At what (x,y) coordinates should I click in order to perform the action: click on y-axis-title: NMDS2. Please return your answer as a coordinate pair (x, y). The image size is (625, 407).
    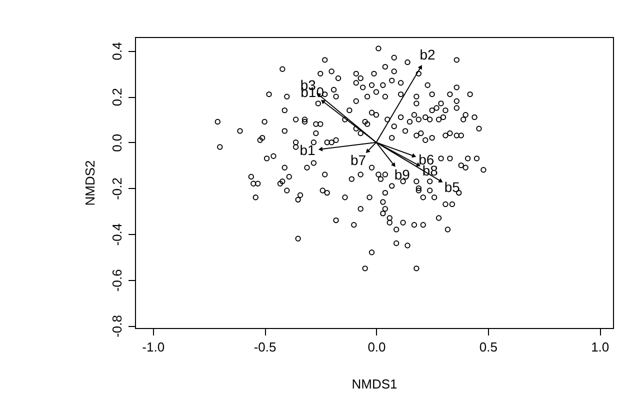
    Looking at the image, I should click on (90, 183).